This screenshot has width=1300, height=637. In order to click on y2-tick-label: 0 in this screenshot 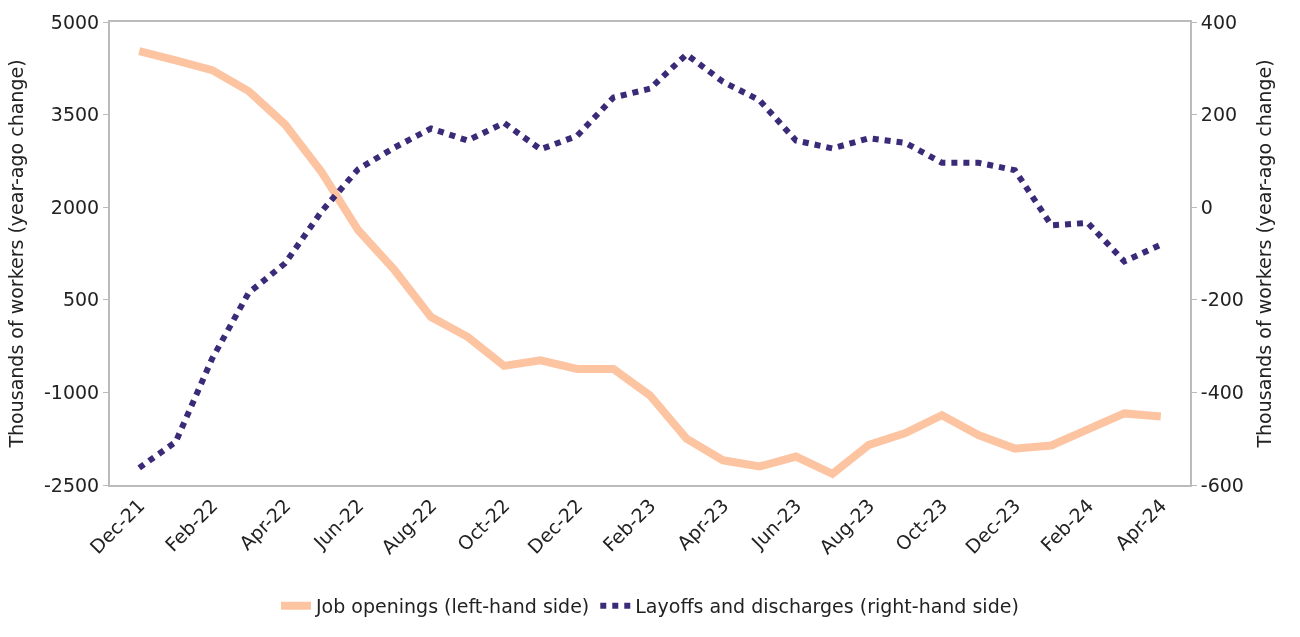, I will do `click(1206, 206)`.